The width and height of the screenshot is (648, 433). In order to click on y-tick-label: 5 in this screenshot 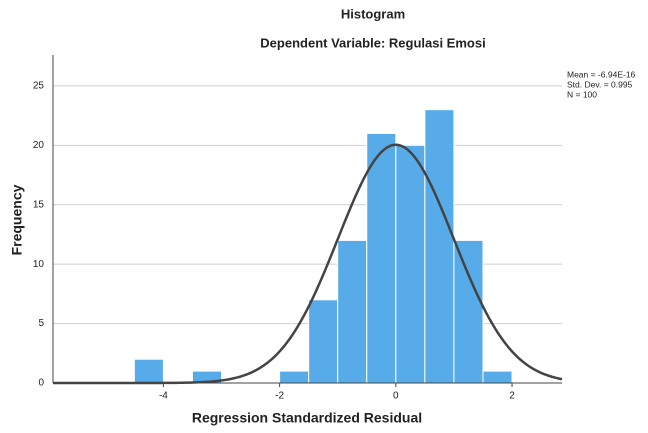, I will do `click(41, 323)`.